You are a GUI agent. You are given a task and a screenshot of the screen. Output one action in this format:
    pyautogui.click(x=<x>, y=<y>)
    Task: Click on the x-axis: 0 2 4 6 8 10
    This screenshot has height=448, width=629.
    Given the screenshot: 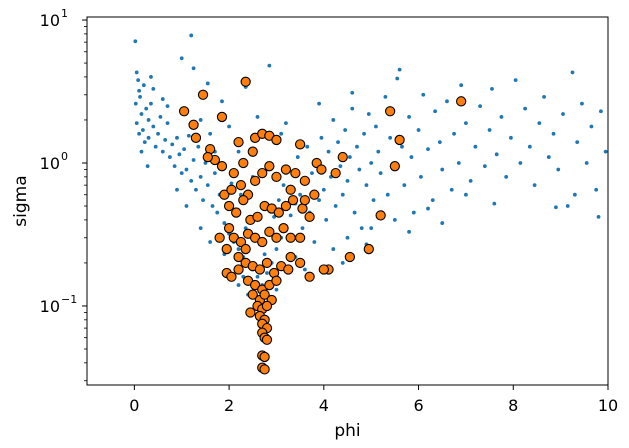 What is the action you would take?
    pyautogui.click(x=373, y=400)
    